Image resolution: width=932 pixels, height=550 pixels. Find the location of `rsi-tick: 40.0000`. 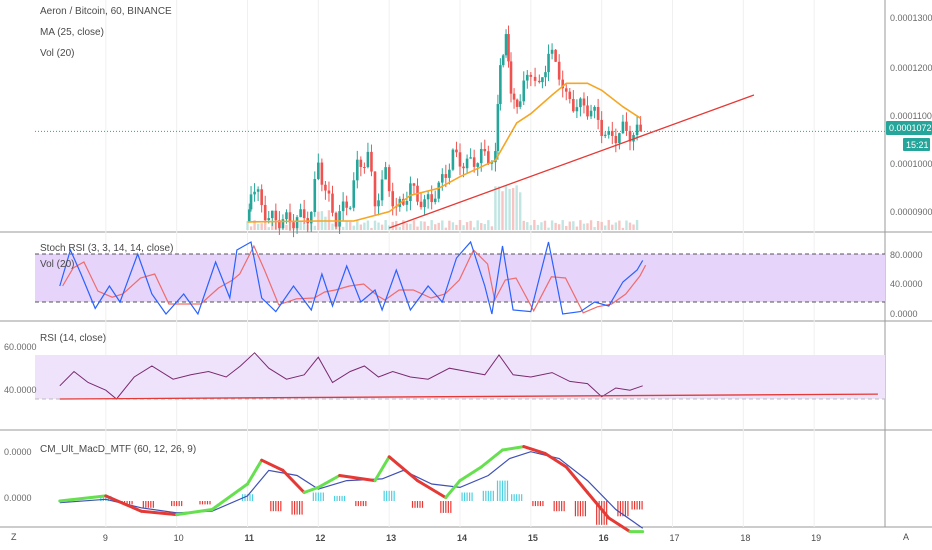

rsi-tick: 40.0000 is located at coordinates (20, 390).